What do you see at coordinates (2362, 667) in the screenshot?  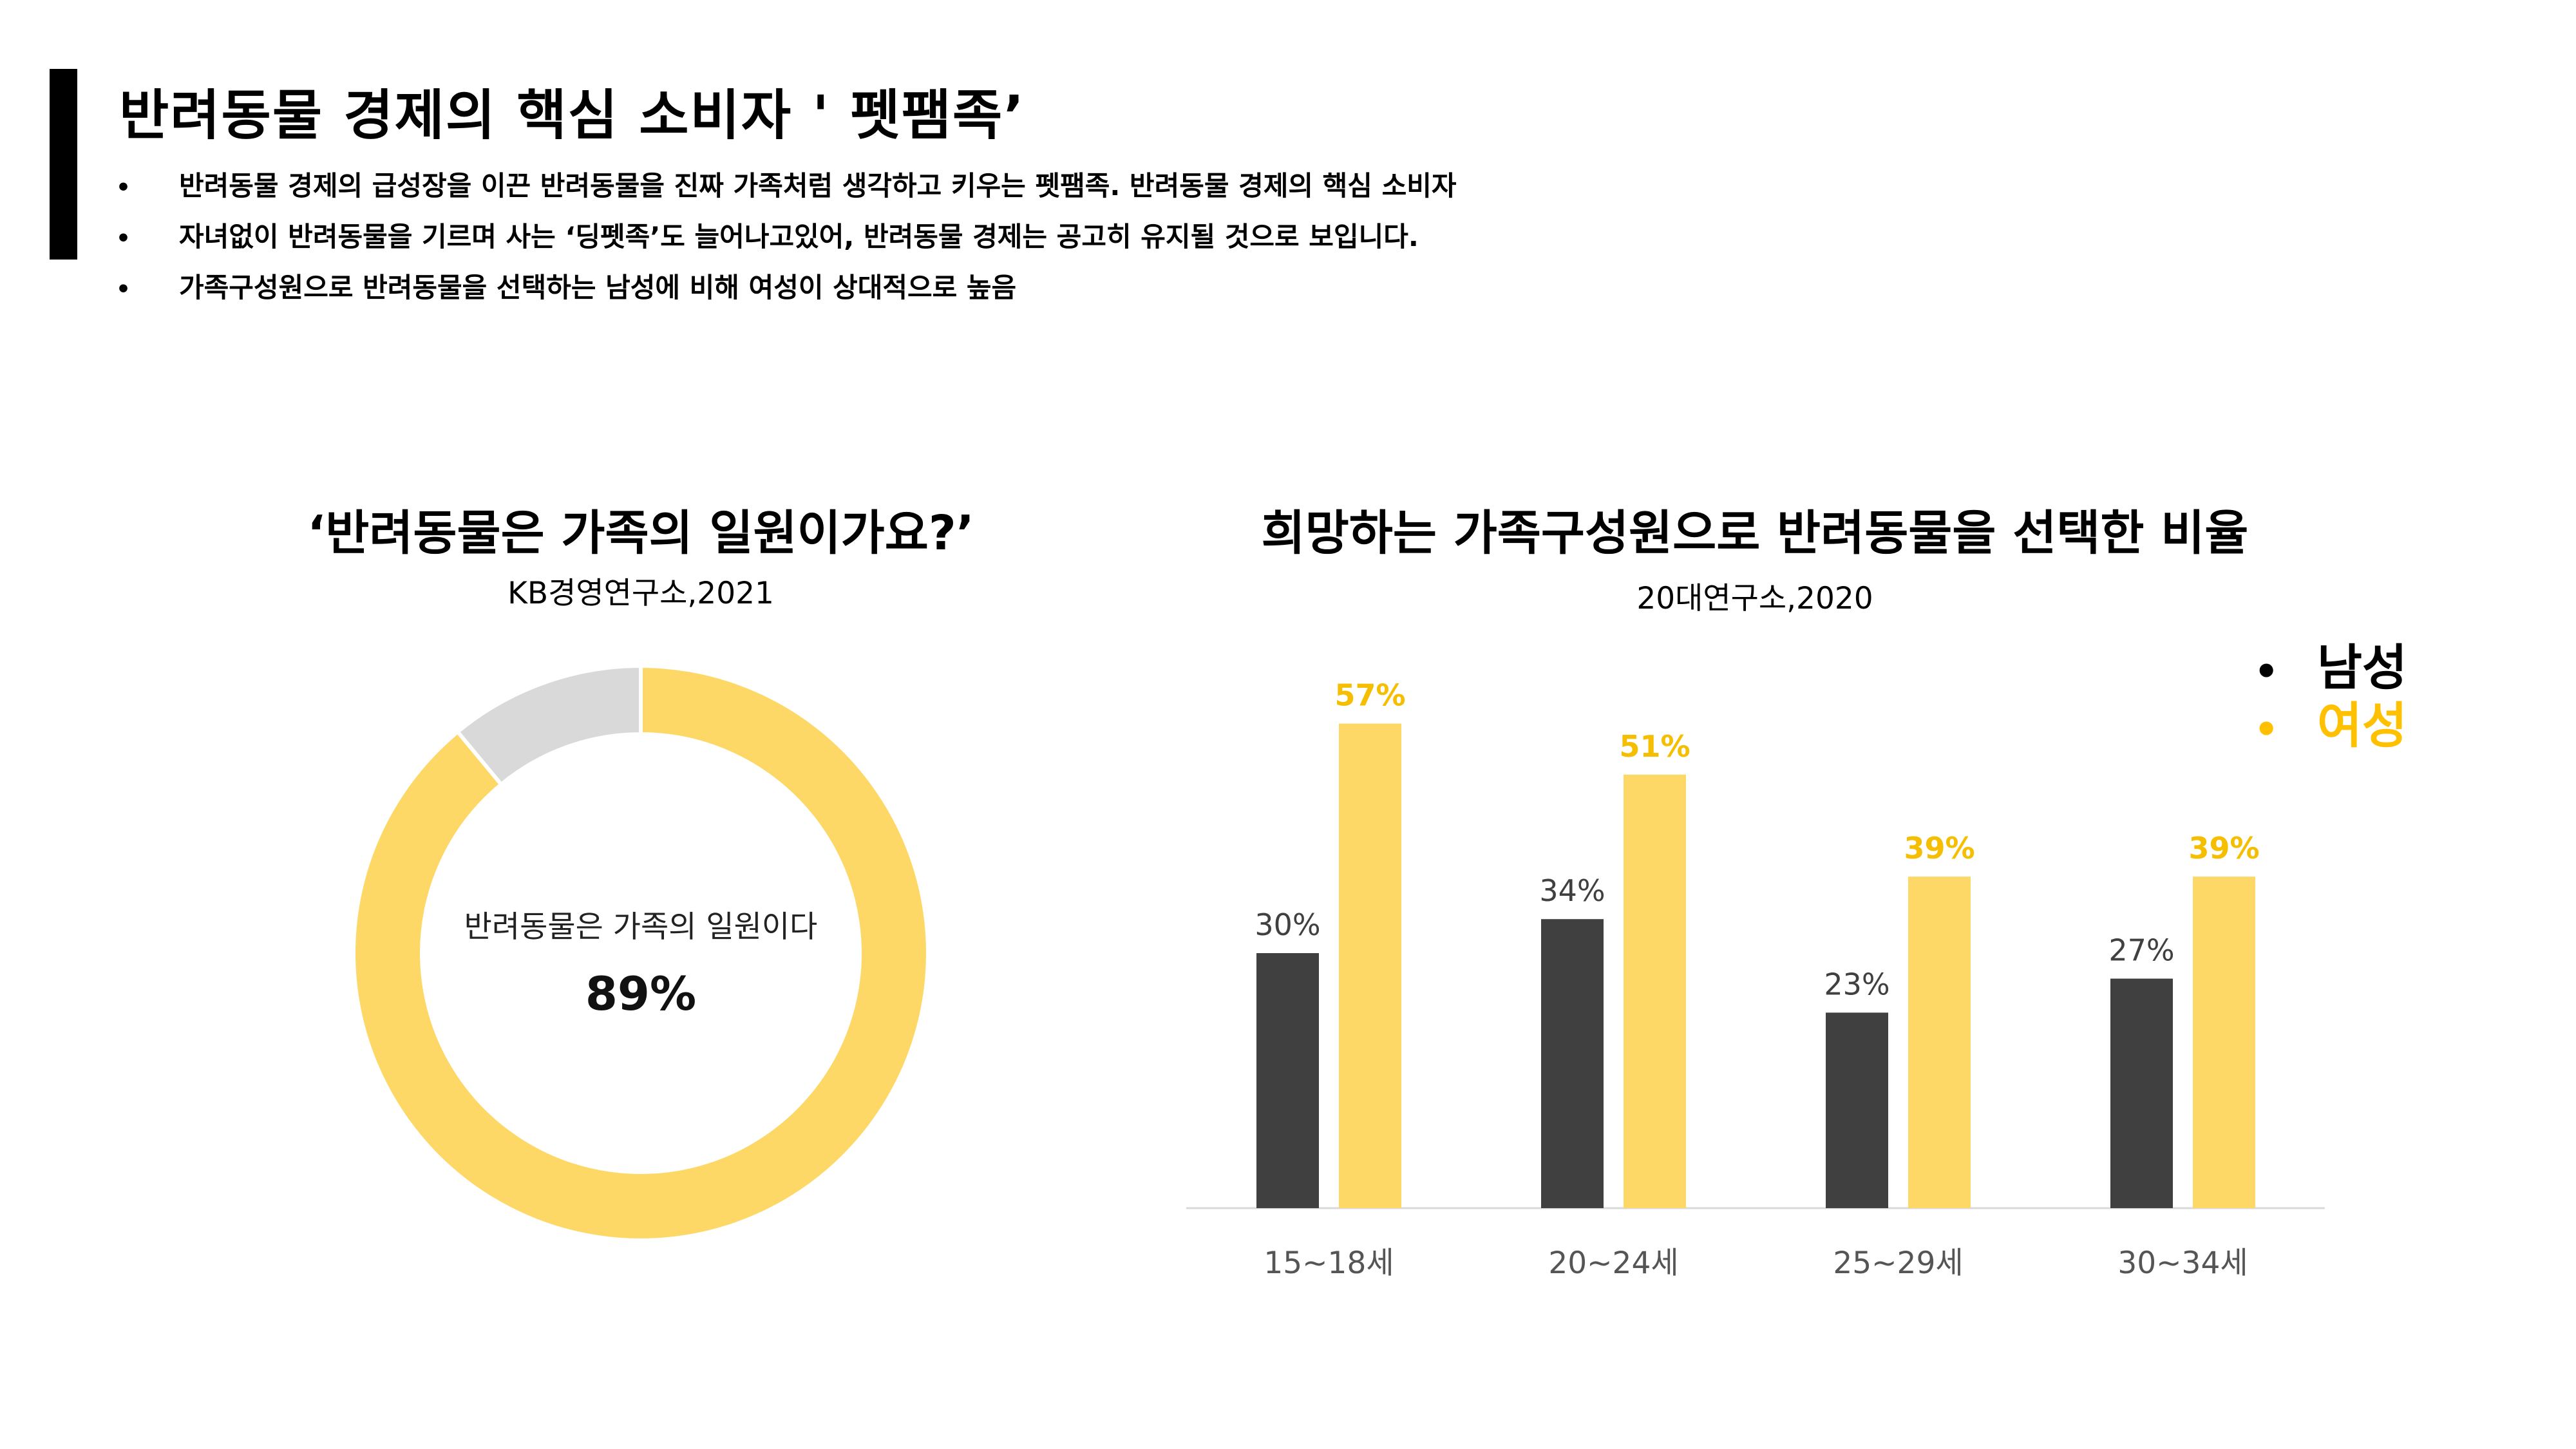 I see `legend-label: 남성` at bounding box center [2362, 667].